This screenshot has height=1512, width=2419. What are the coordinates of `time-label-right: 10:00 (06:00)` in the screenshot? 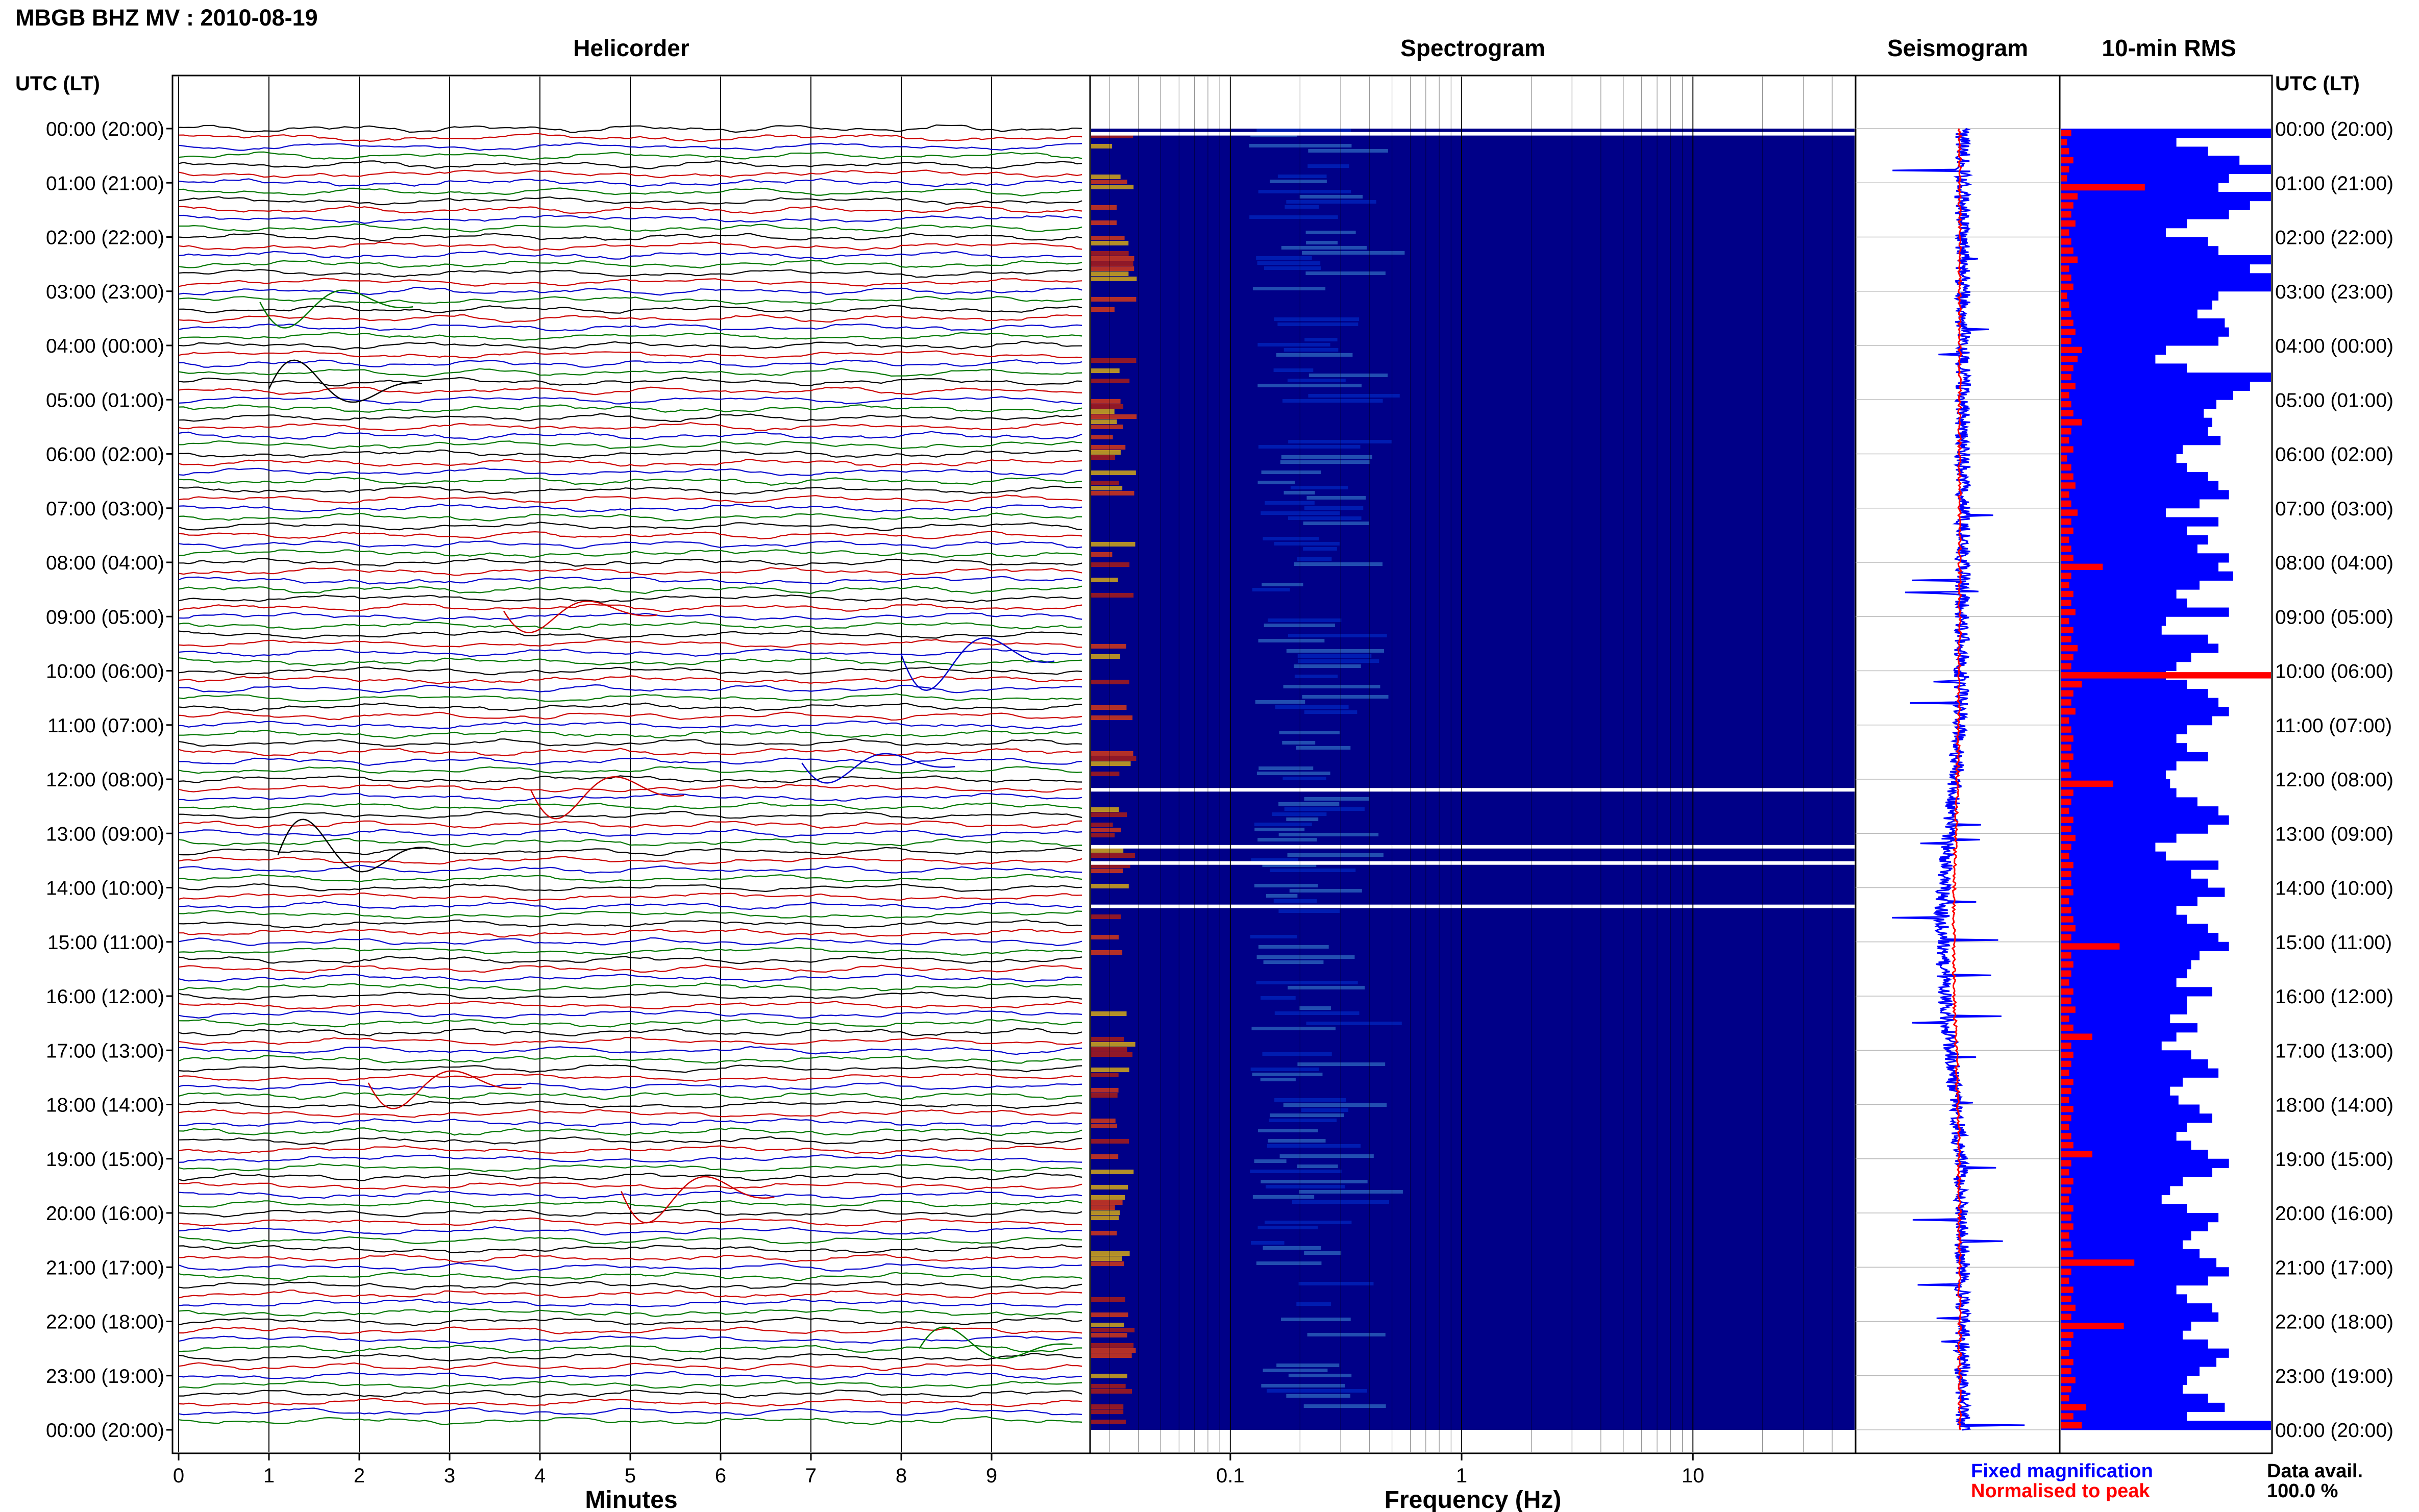 It's located at (2334, 672).